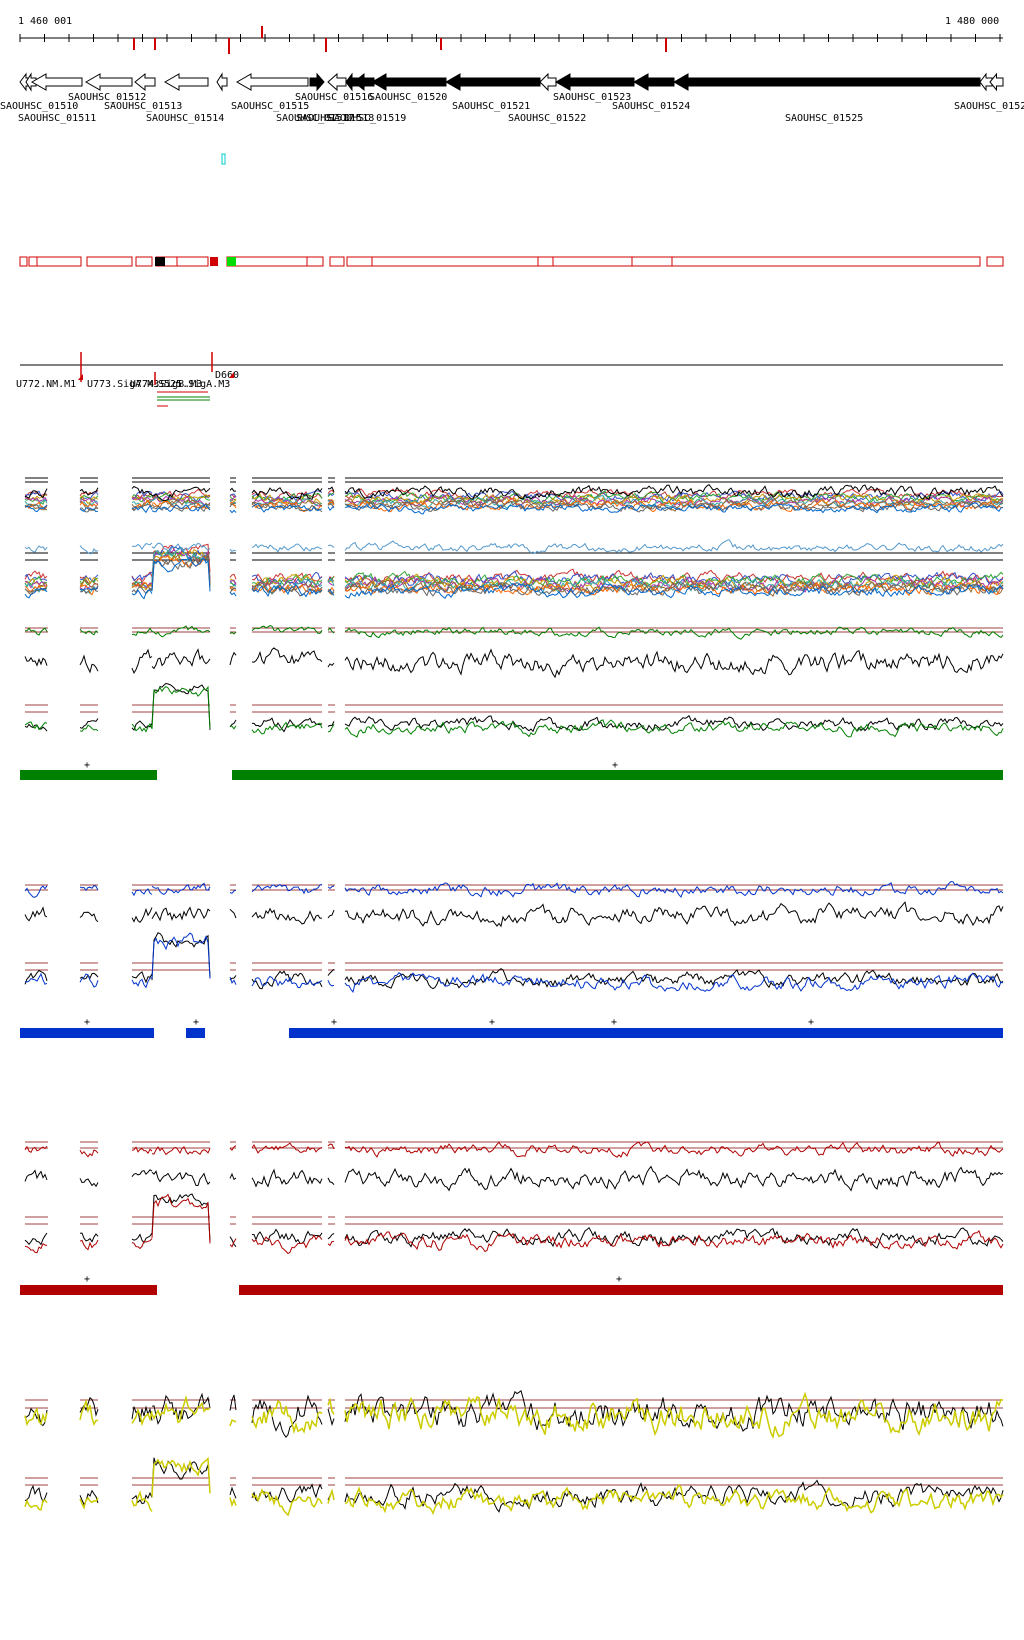 The height and width of the screenshot is (1640, 1024). I want to click on gene-label: SAOUHSC_01524, so click(651, 106).